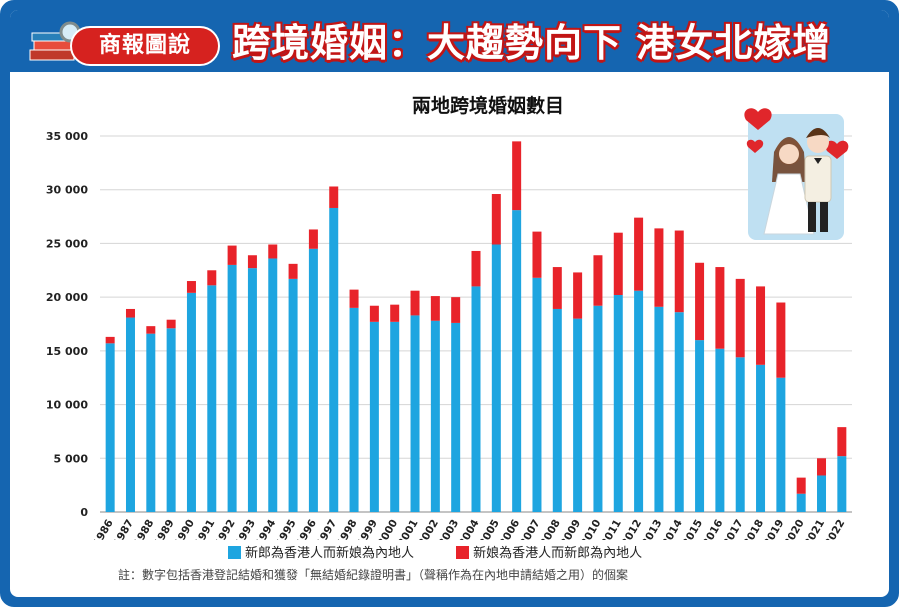 The width and height of the screenshot is (899, 607). What do you see at coordinates (330, 553) in the screenshot?
I see `legend-label: 新郎為香港人而新娘為內地人` at bounding box center [330, 553].